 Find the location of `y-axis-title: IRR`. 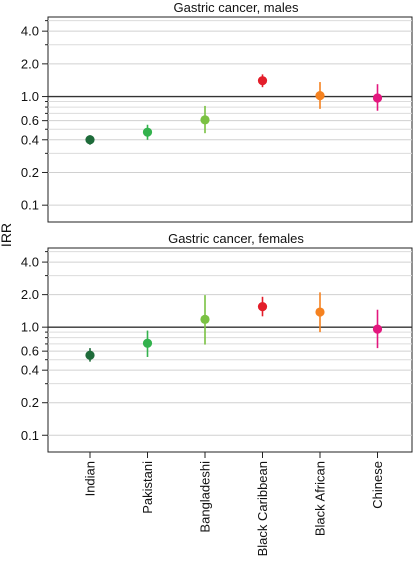

y-axis-title: IRR is located at coordinates (7, 235).